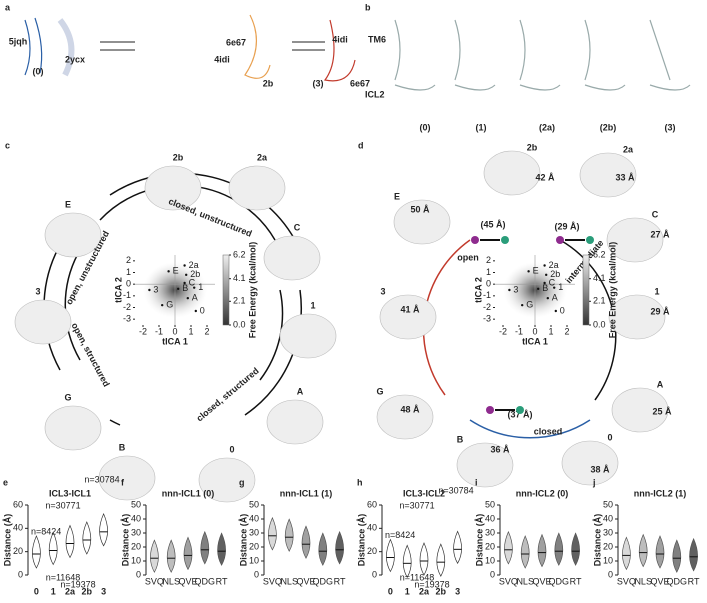 The image size is (707, 603). I want to click on x-tick-label: 3, so click(103, 591).